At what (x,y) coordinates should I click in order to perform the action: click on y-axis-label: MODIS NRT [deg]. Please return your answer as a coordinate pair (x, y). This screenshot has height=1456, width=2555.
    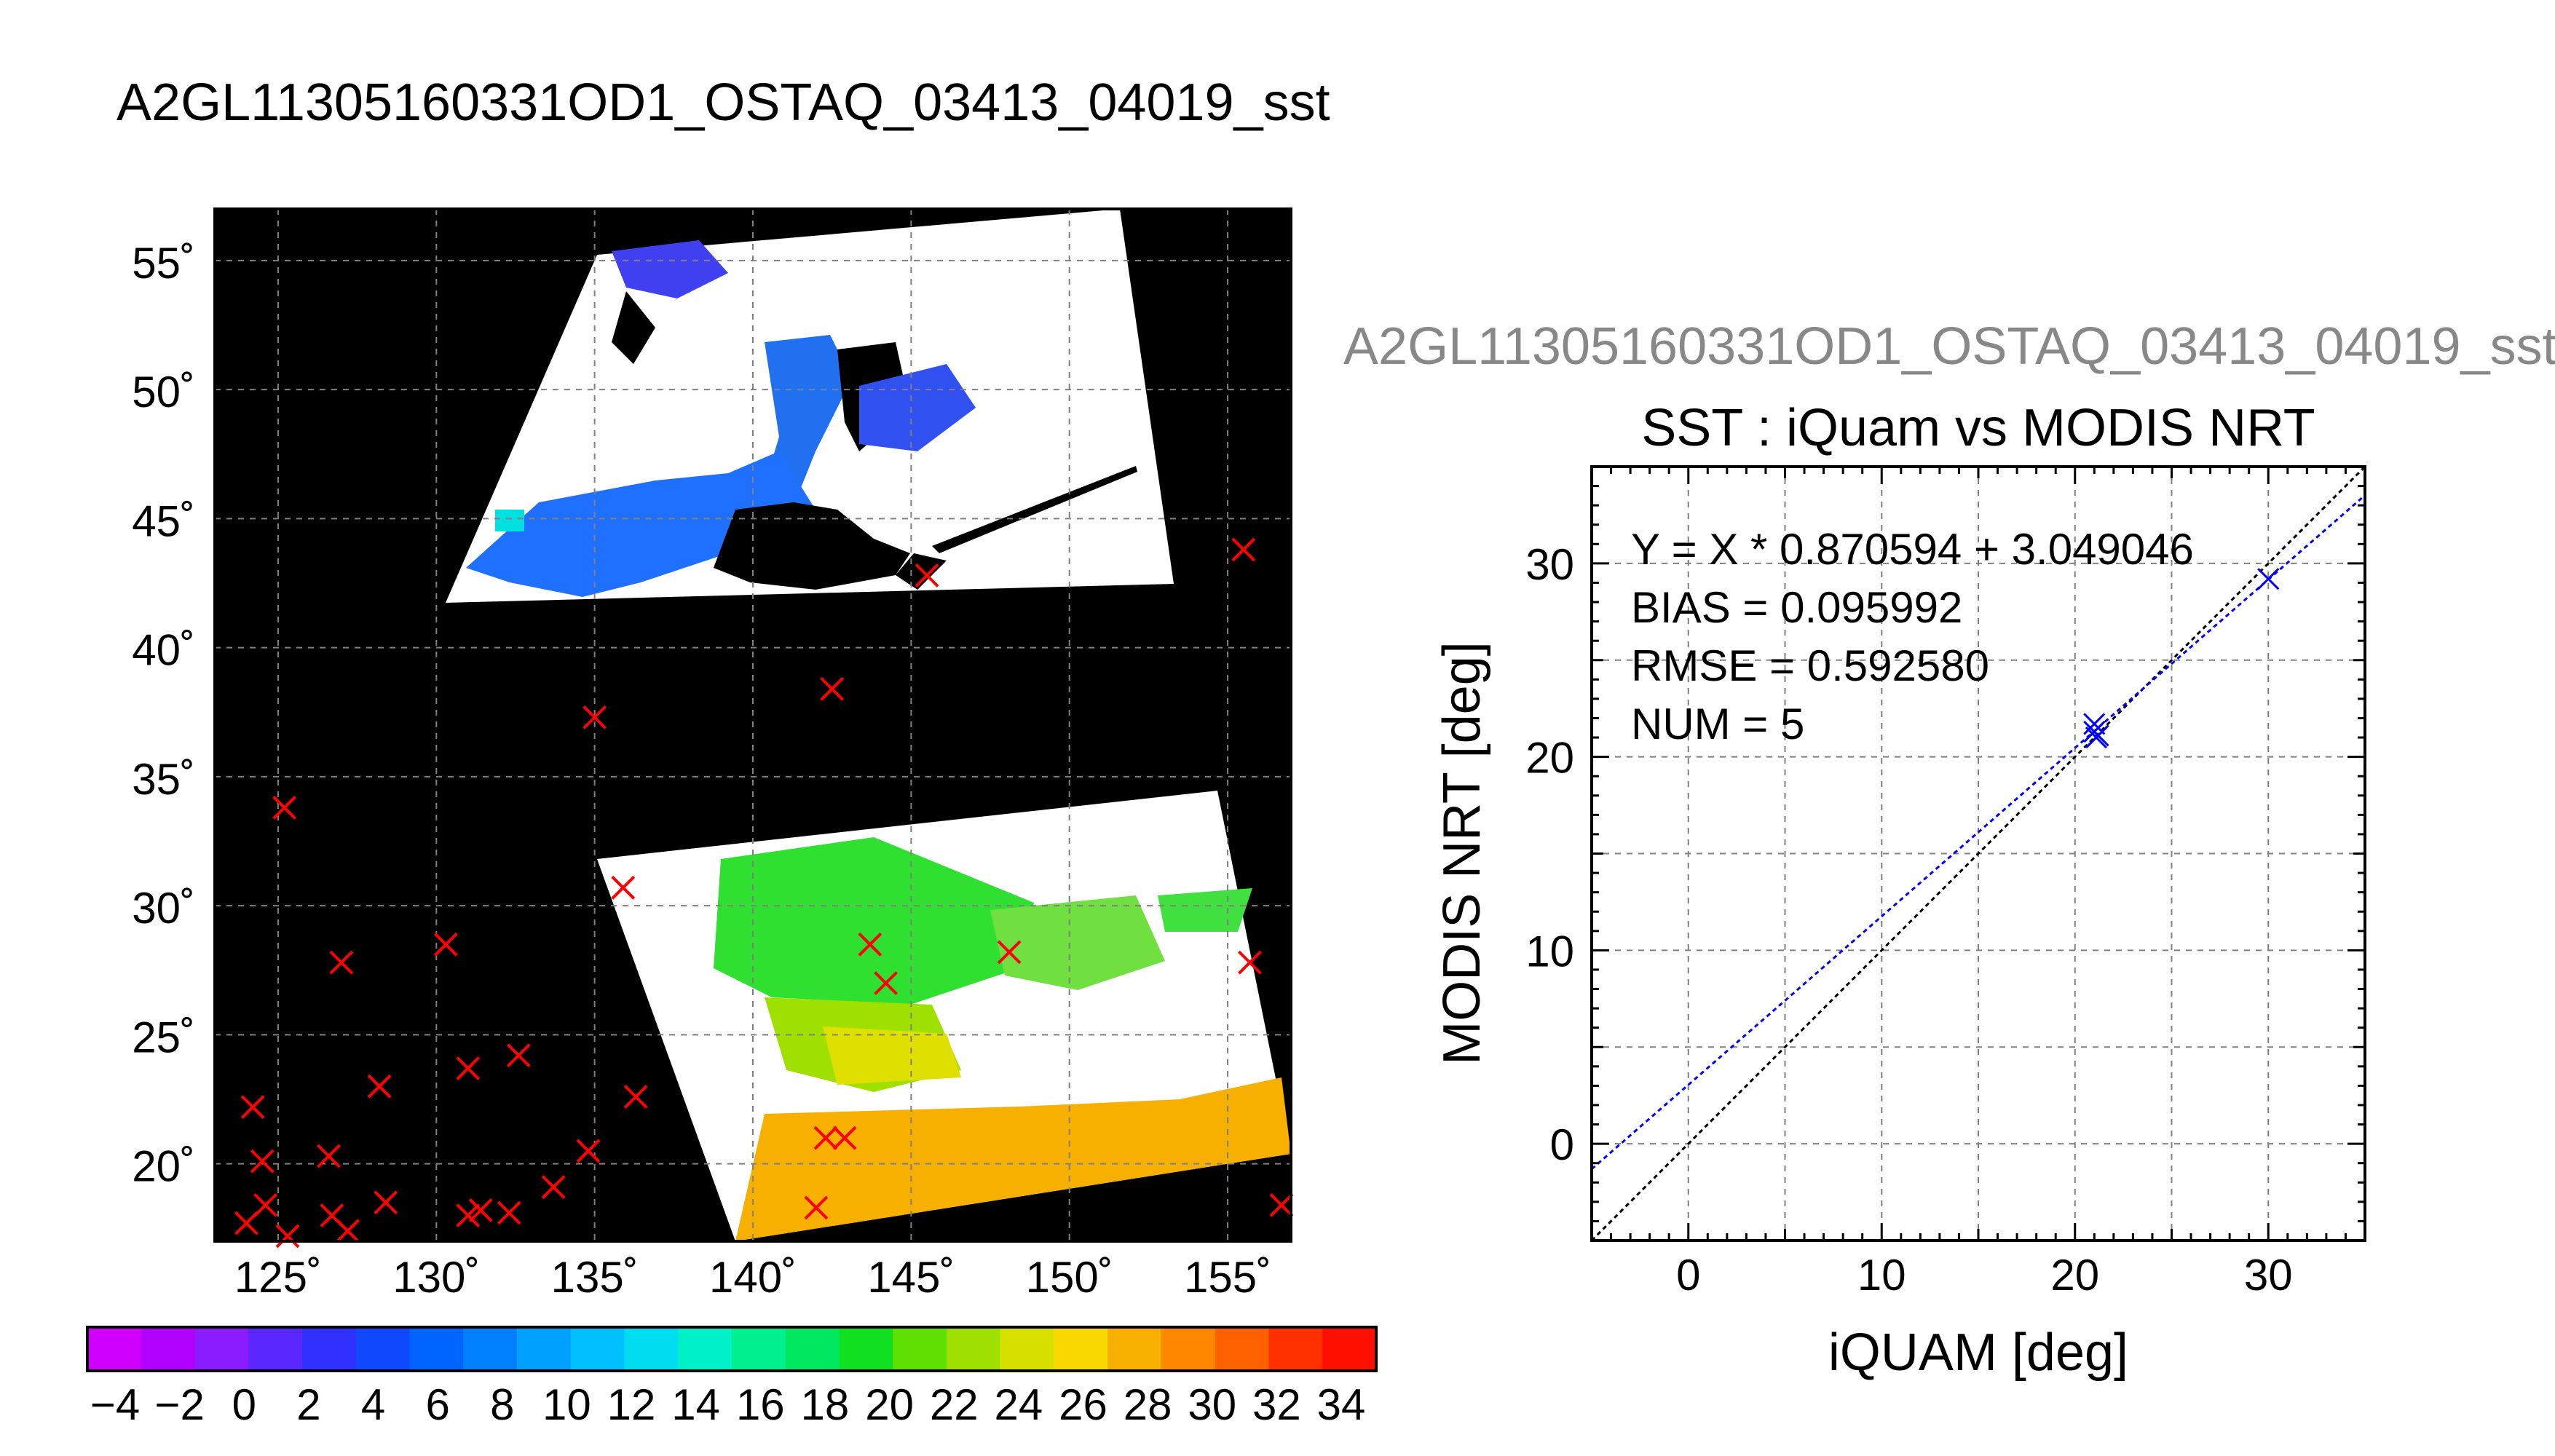
    Looking at the image, I should click on (1462, 853).